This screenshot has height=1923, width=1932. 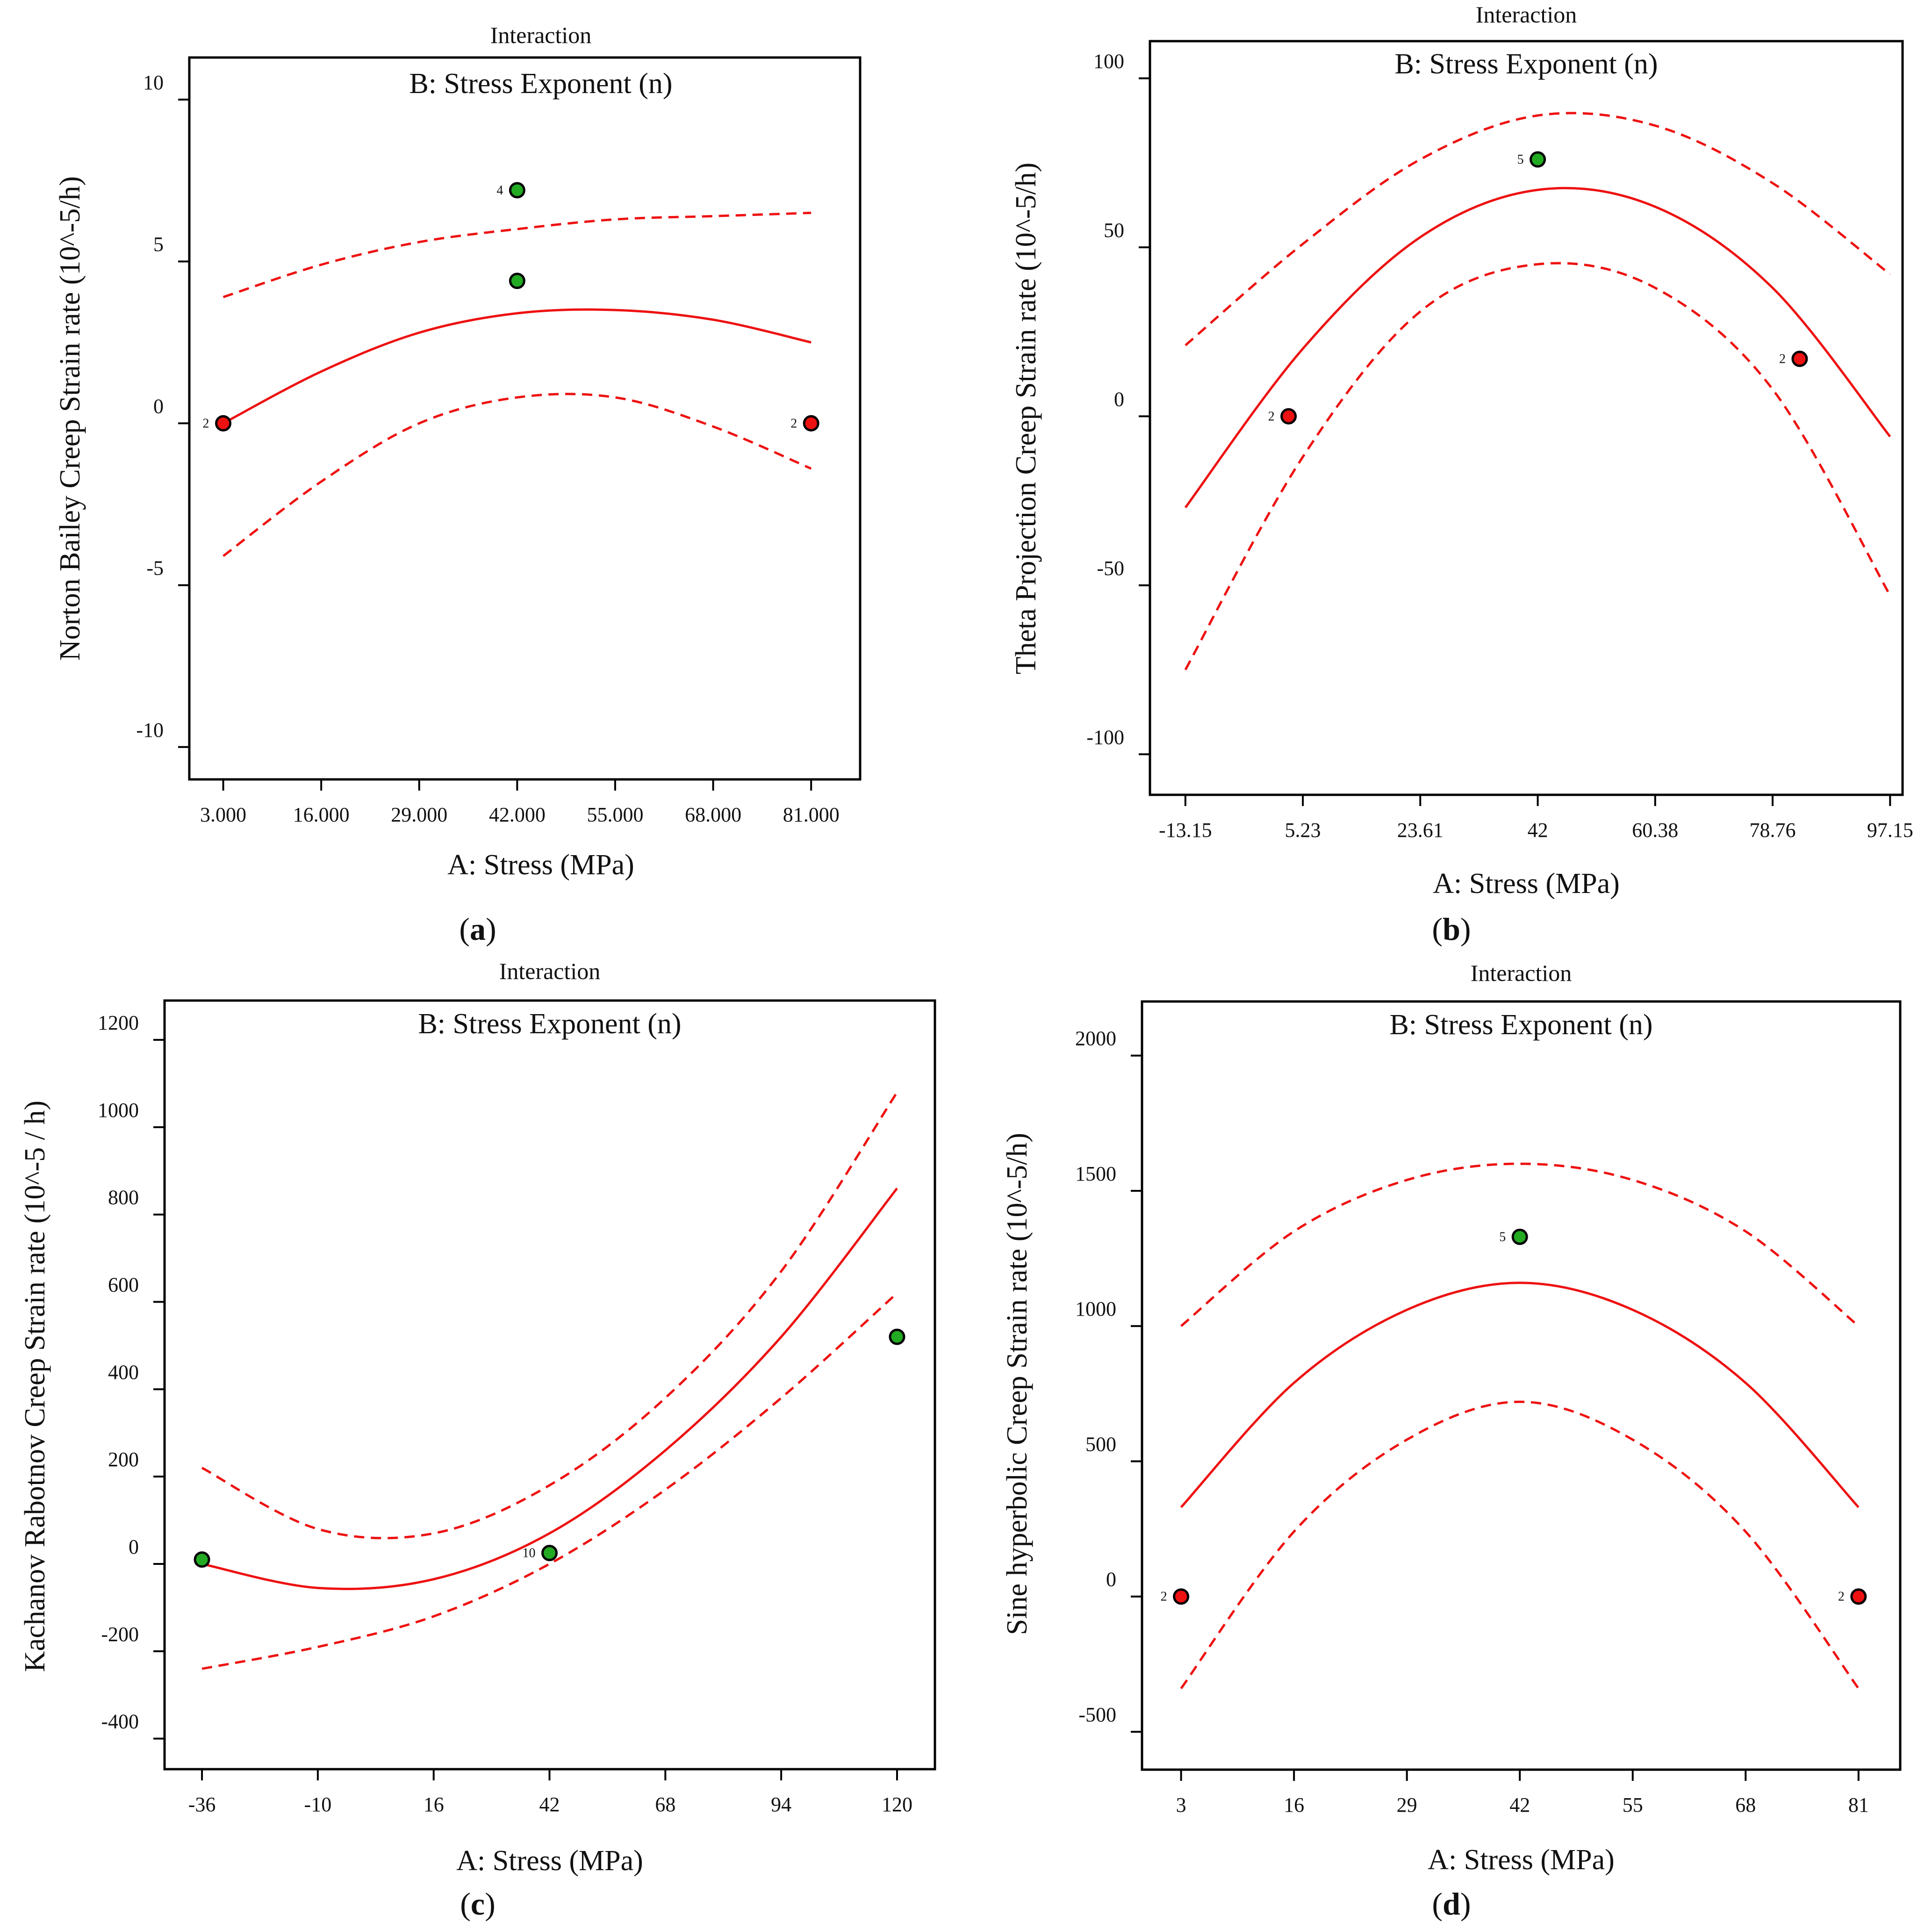 What do you see at coordinates (150, 730) in the screenshot?
I see `y-tick-label: -10` at bounding box center [150, 730].